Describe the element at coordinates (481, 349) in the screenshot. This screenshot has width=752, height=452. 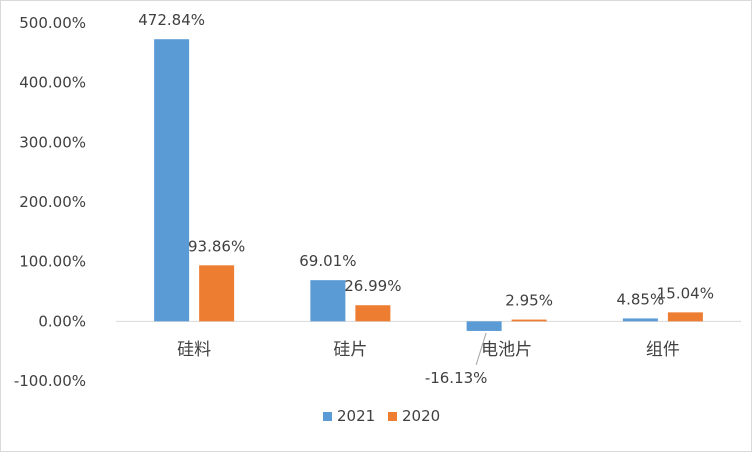
I see `label-leader-line` at that location.